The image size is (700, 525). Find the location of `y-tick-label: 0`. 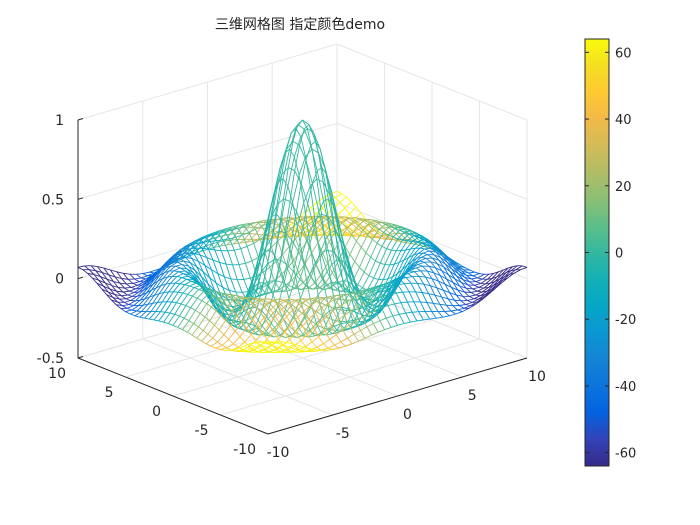

y-tick-label: 0 is located at coordinates (156, 412).